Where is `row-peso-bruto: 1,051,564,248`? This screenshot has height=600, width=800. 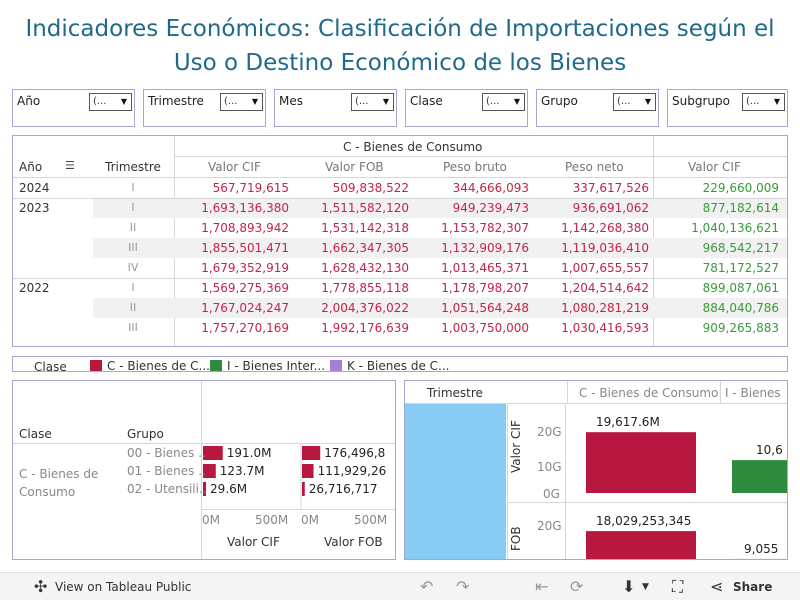
row-peso-bruto: 1,051,564,248 is located at coordinates (485, 308).